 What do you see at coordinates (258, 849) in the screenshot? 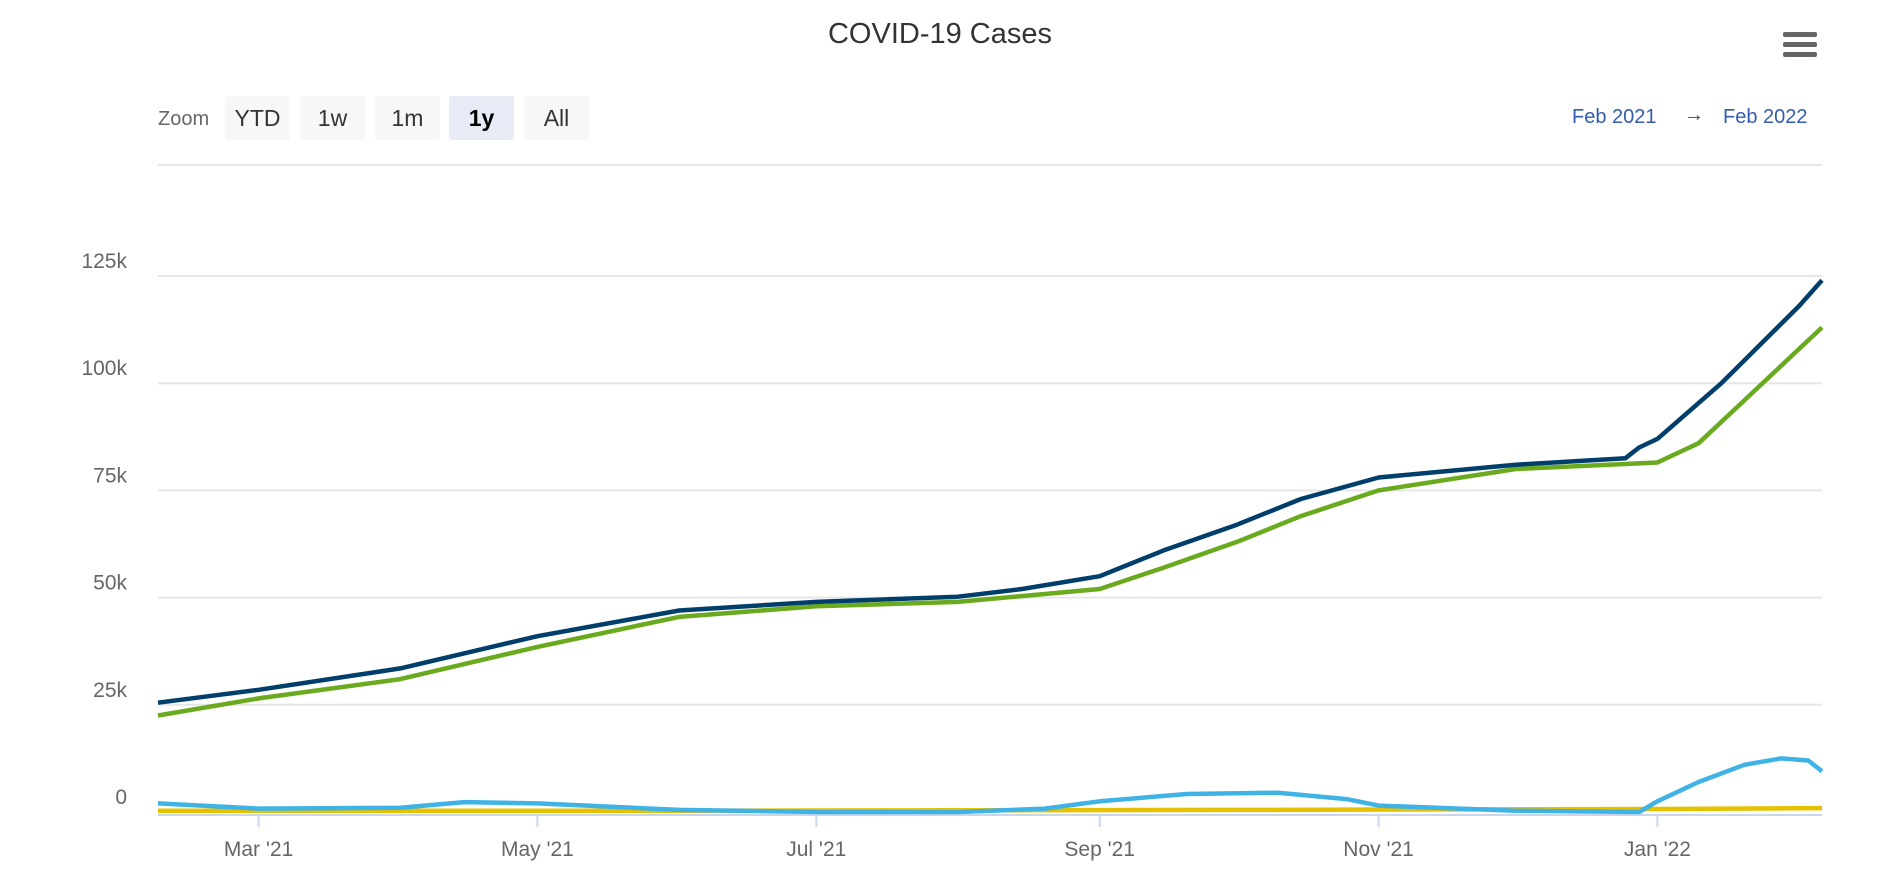
I see `x-tick-label: Mar '21` at bounding box center [258, 849].